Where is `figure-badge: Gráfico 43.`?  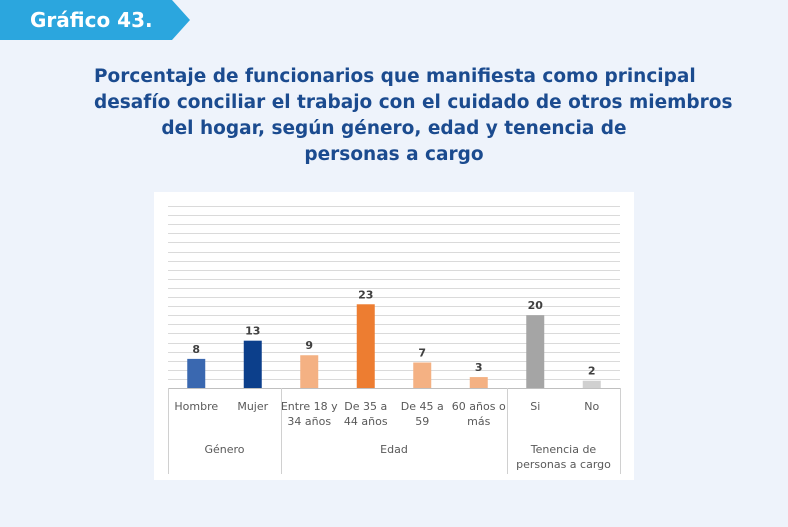
figure-badge: Gráfico 43. is located at coordinates (95, 20).